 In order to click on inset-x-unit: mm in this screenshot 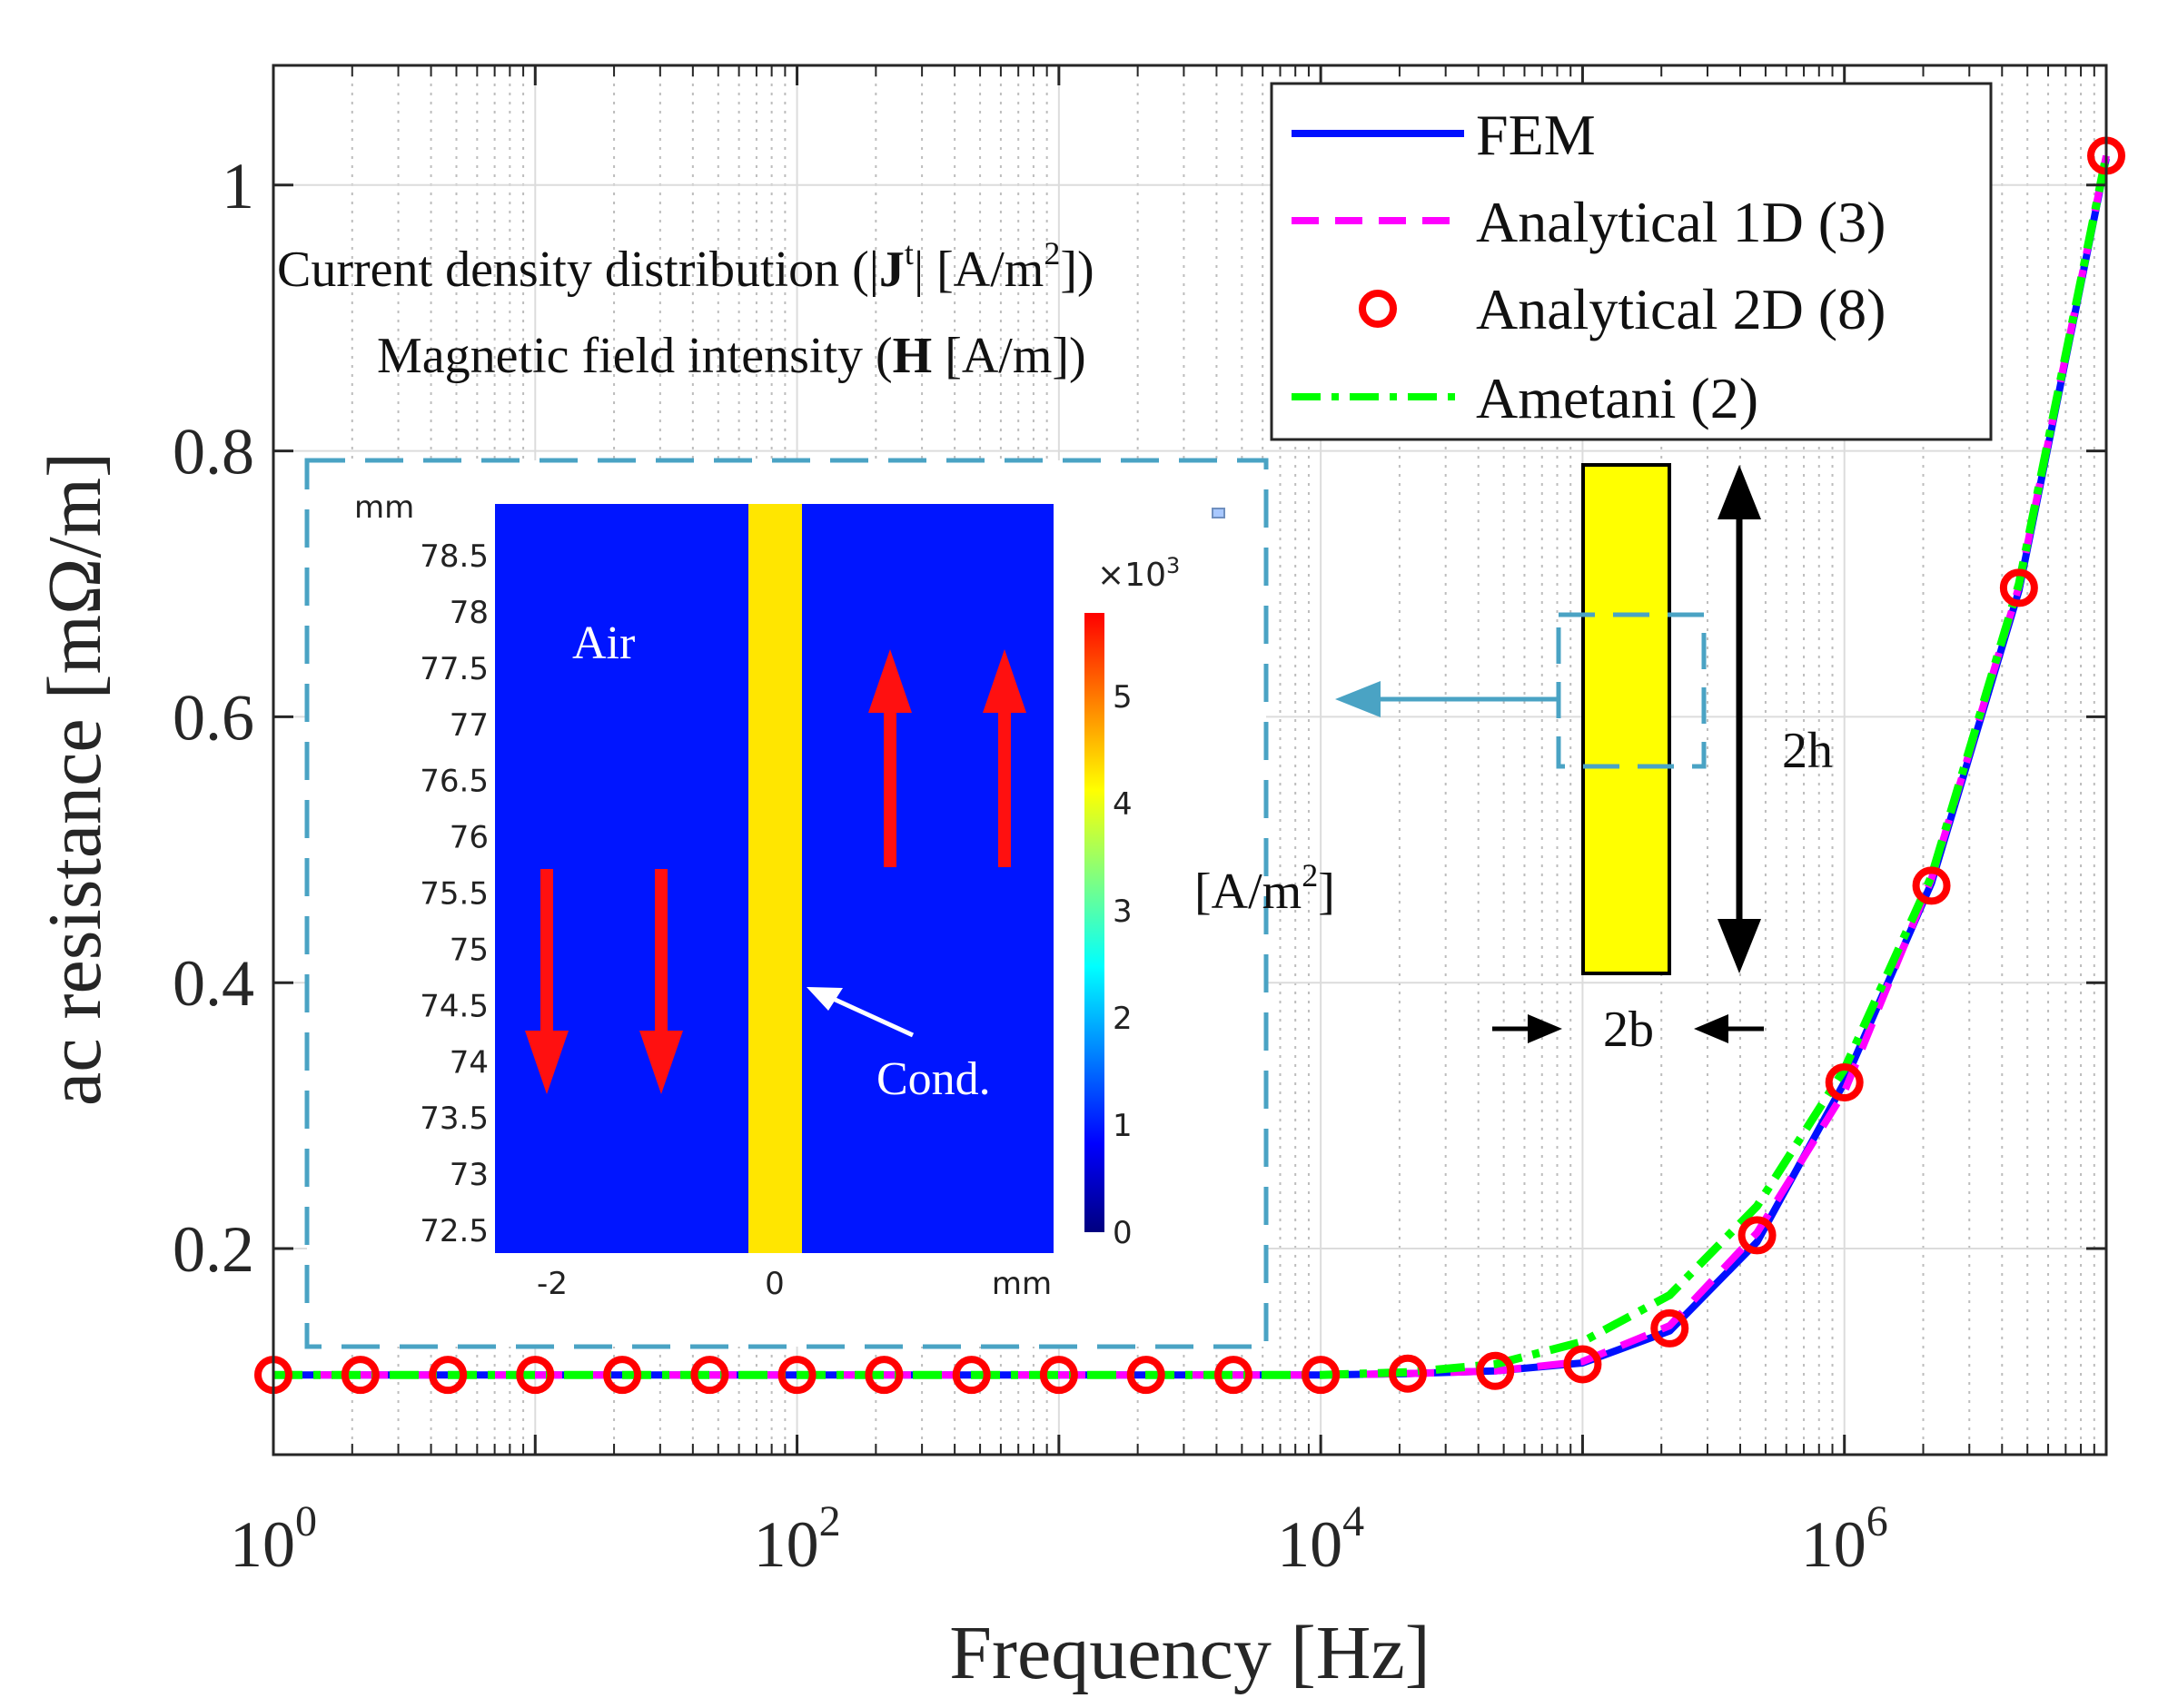, I will do `click(1022, 1284)`.